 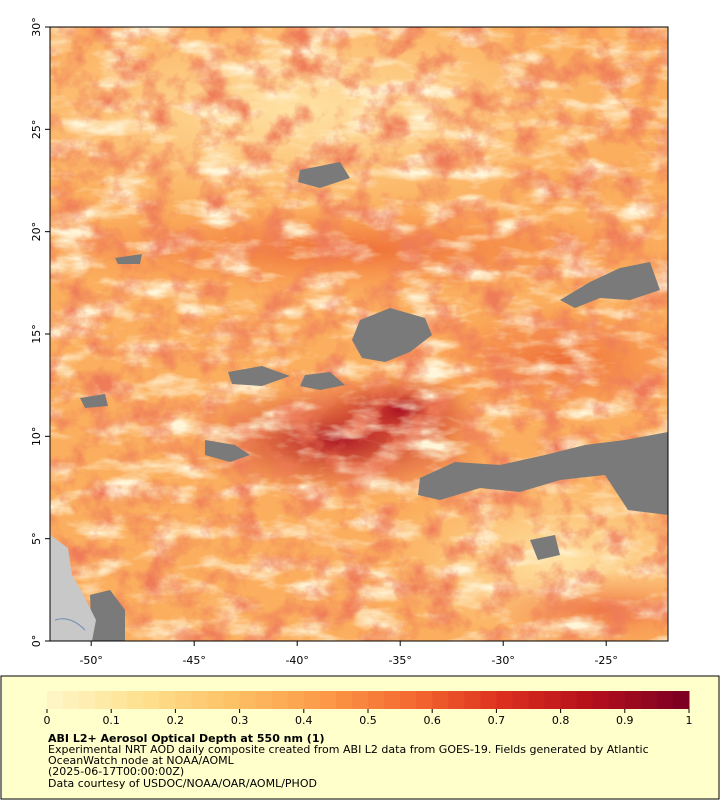 What do you see at coordinates (176, 720) in the screenshot?
I see `colorbar-tick-label: 0.2` at bounding box center [176, 720].